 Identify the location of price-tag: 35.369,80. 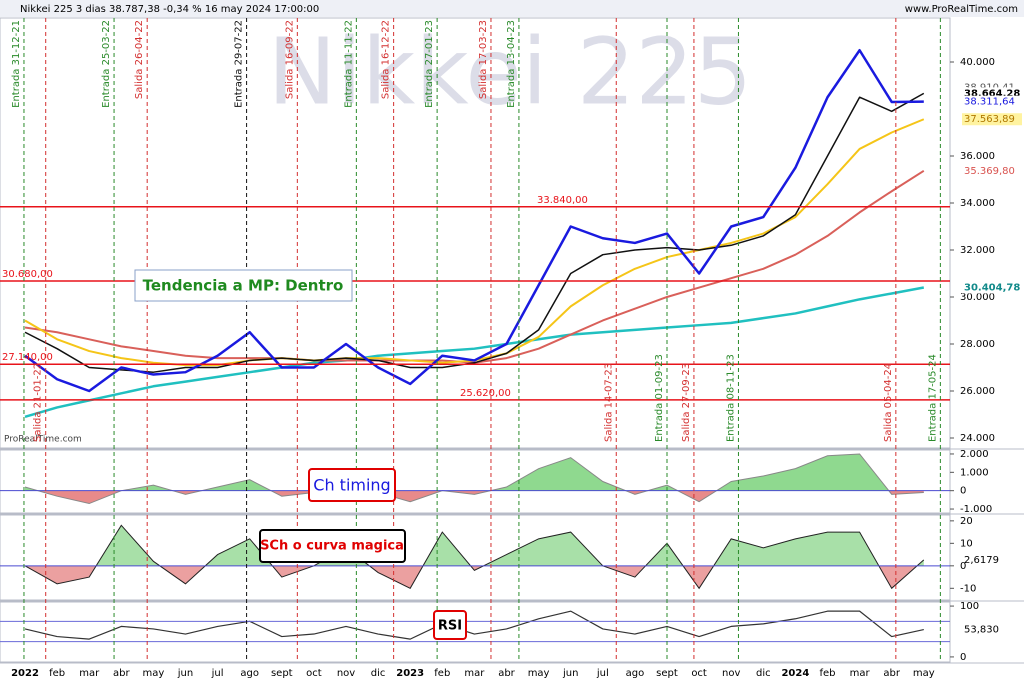
(989, 171).